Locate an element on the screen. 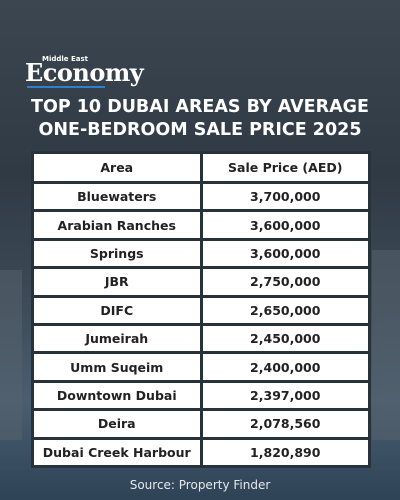 This screenshot has height=500, width=400. price-cell: 2,750,000 is located at coordinates (285, 282).